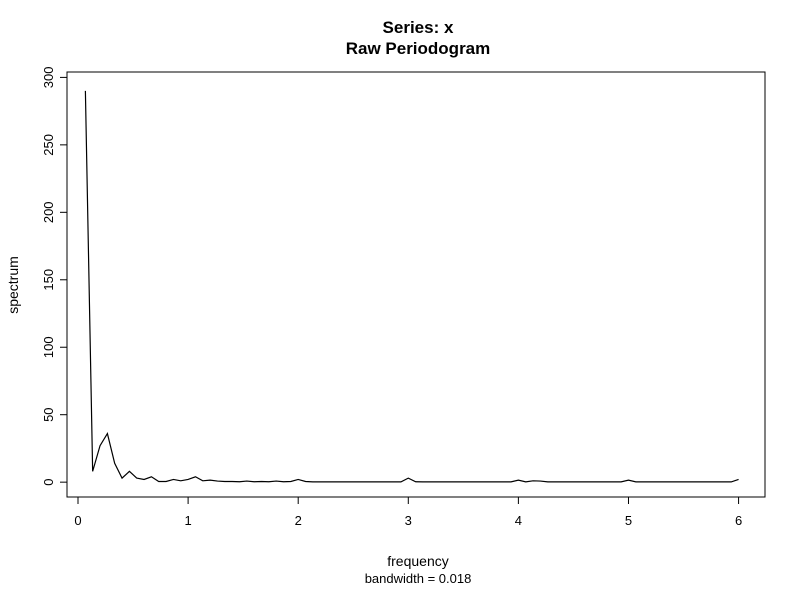 The width and height of the screenshot is (803, 589). Describe the element at coordinates (48, 280) in the screenshot. I see `y-tick-label: 150` at that location.